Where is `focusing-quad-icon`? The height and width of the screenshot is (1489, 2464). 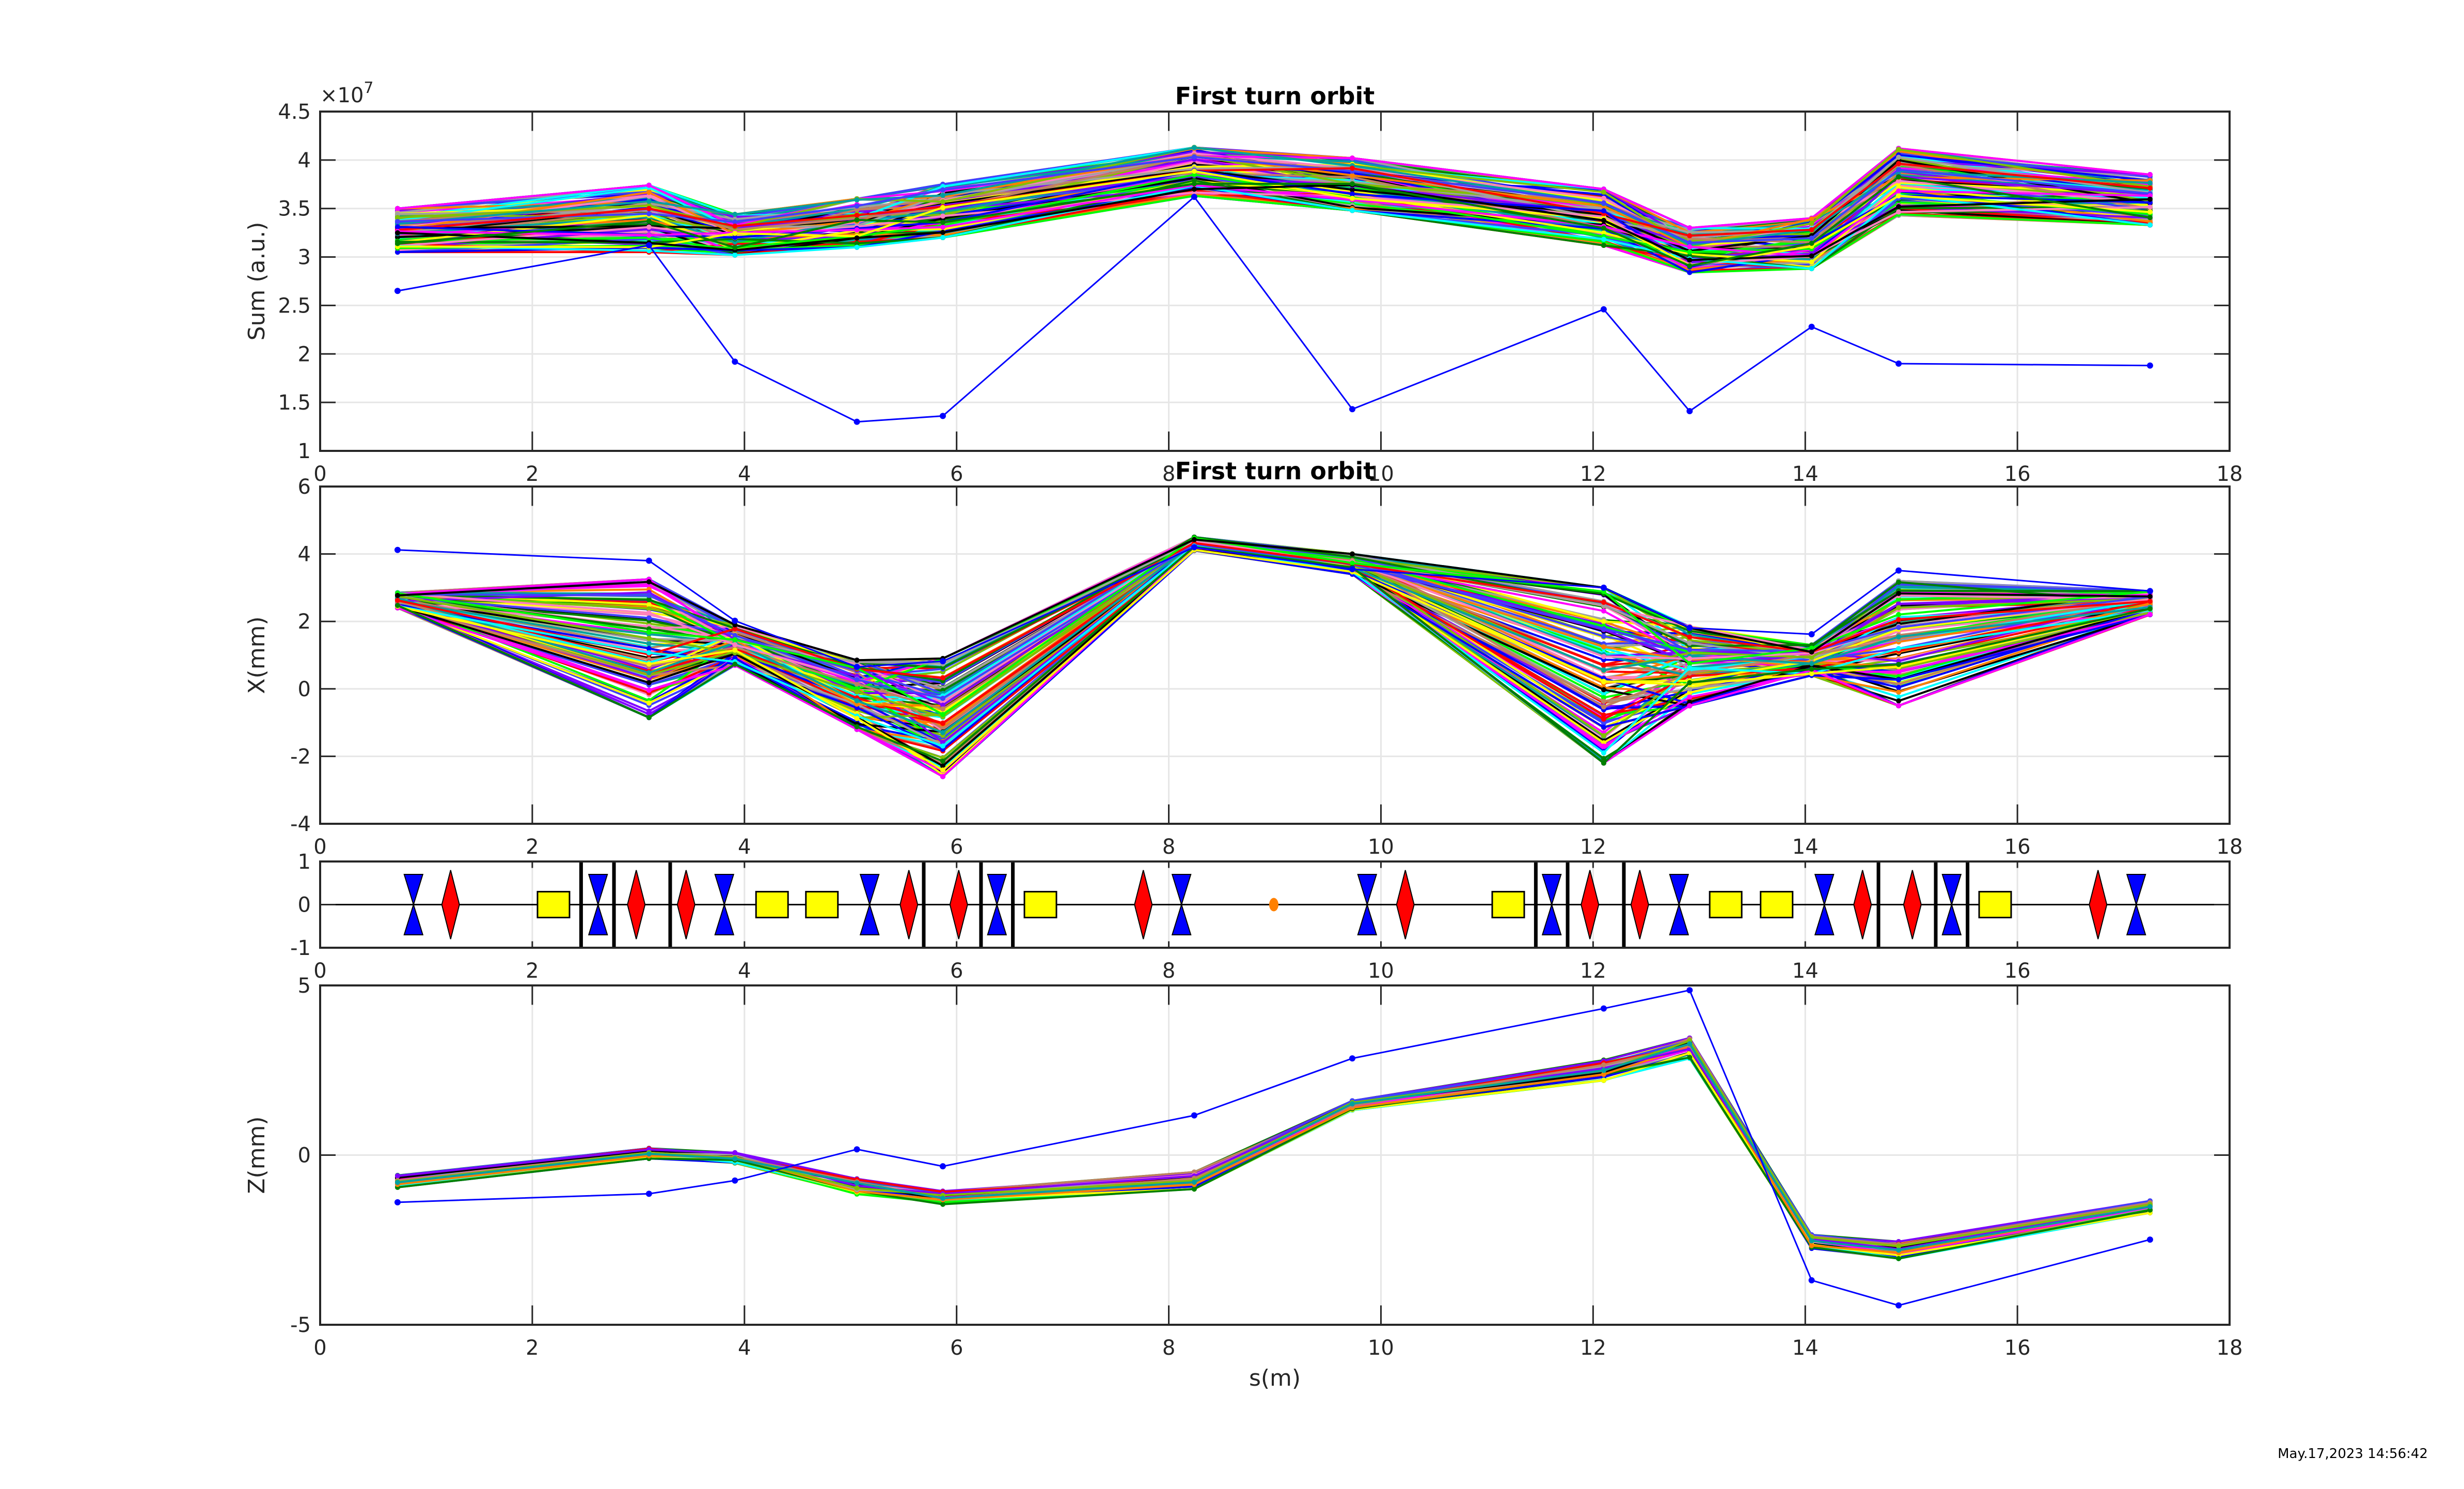
focusing-quad-icon is located at coordinates (869, 904).